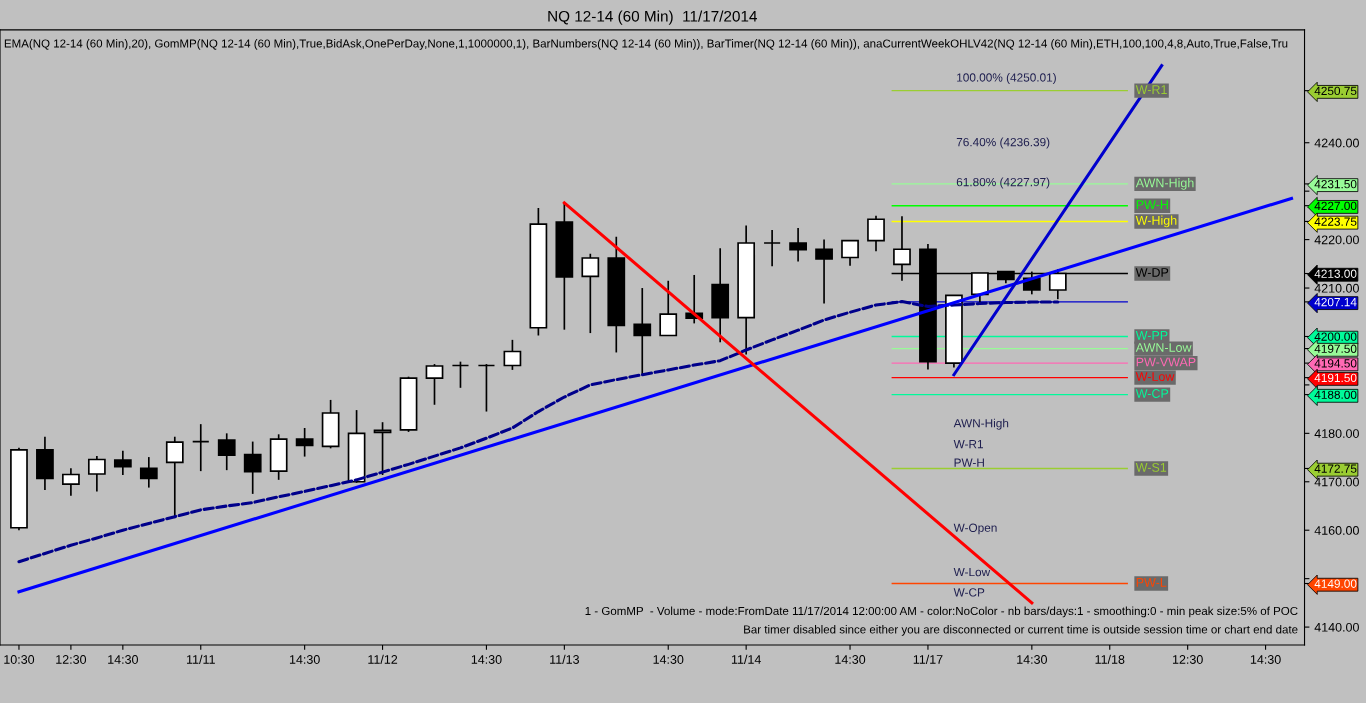  I want to click on ref-line-label: W-CP, so click(1152, 393).